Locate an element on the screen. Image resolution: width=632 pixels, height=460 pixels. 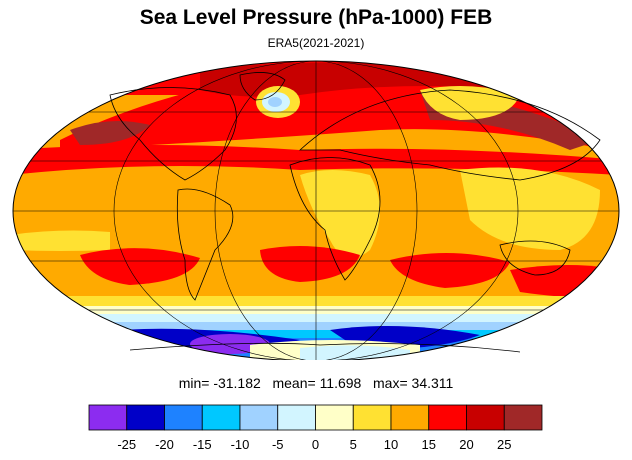
colorbar-tick-label: -15 is located at coordinates (202, 444).